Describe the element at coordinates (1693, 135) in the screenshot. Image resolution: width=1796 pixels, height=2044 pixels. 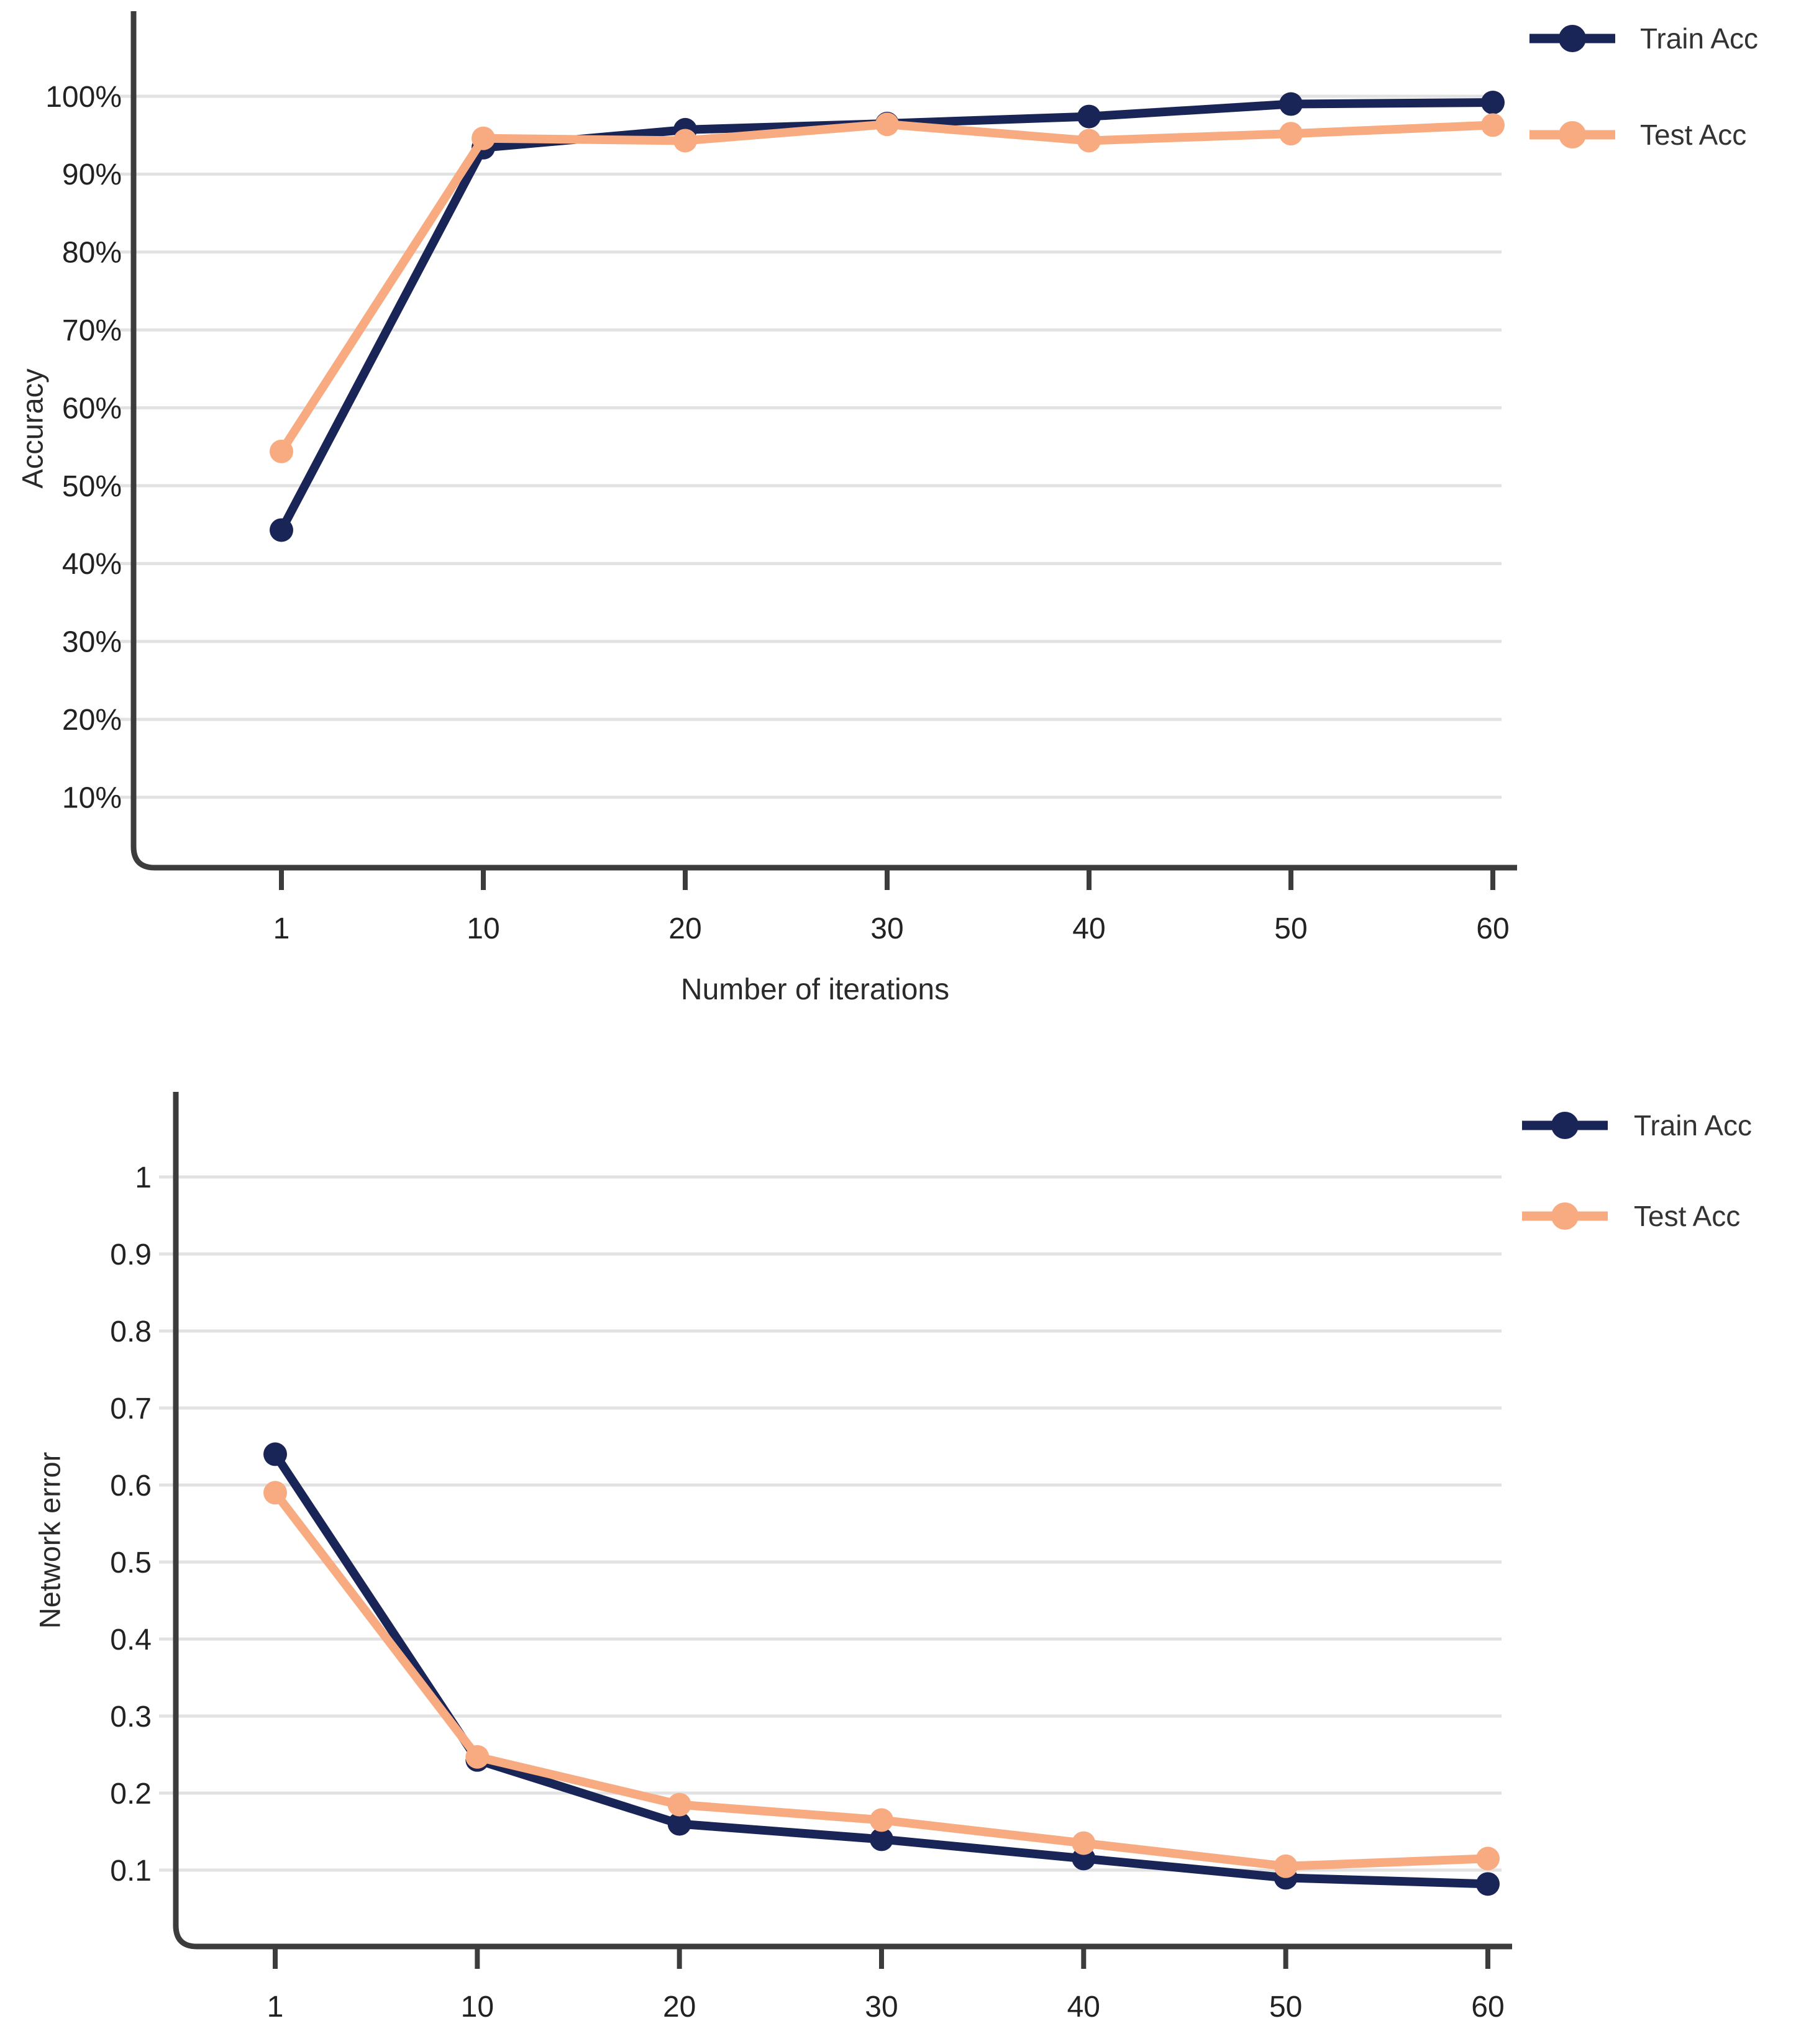
I see `accuracy-legend-test-acc-label: Test Acc` at that location.